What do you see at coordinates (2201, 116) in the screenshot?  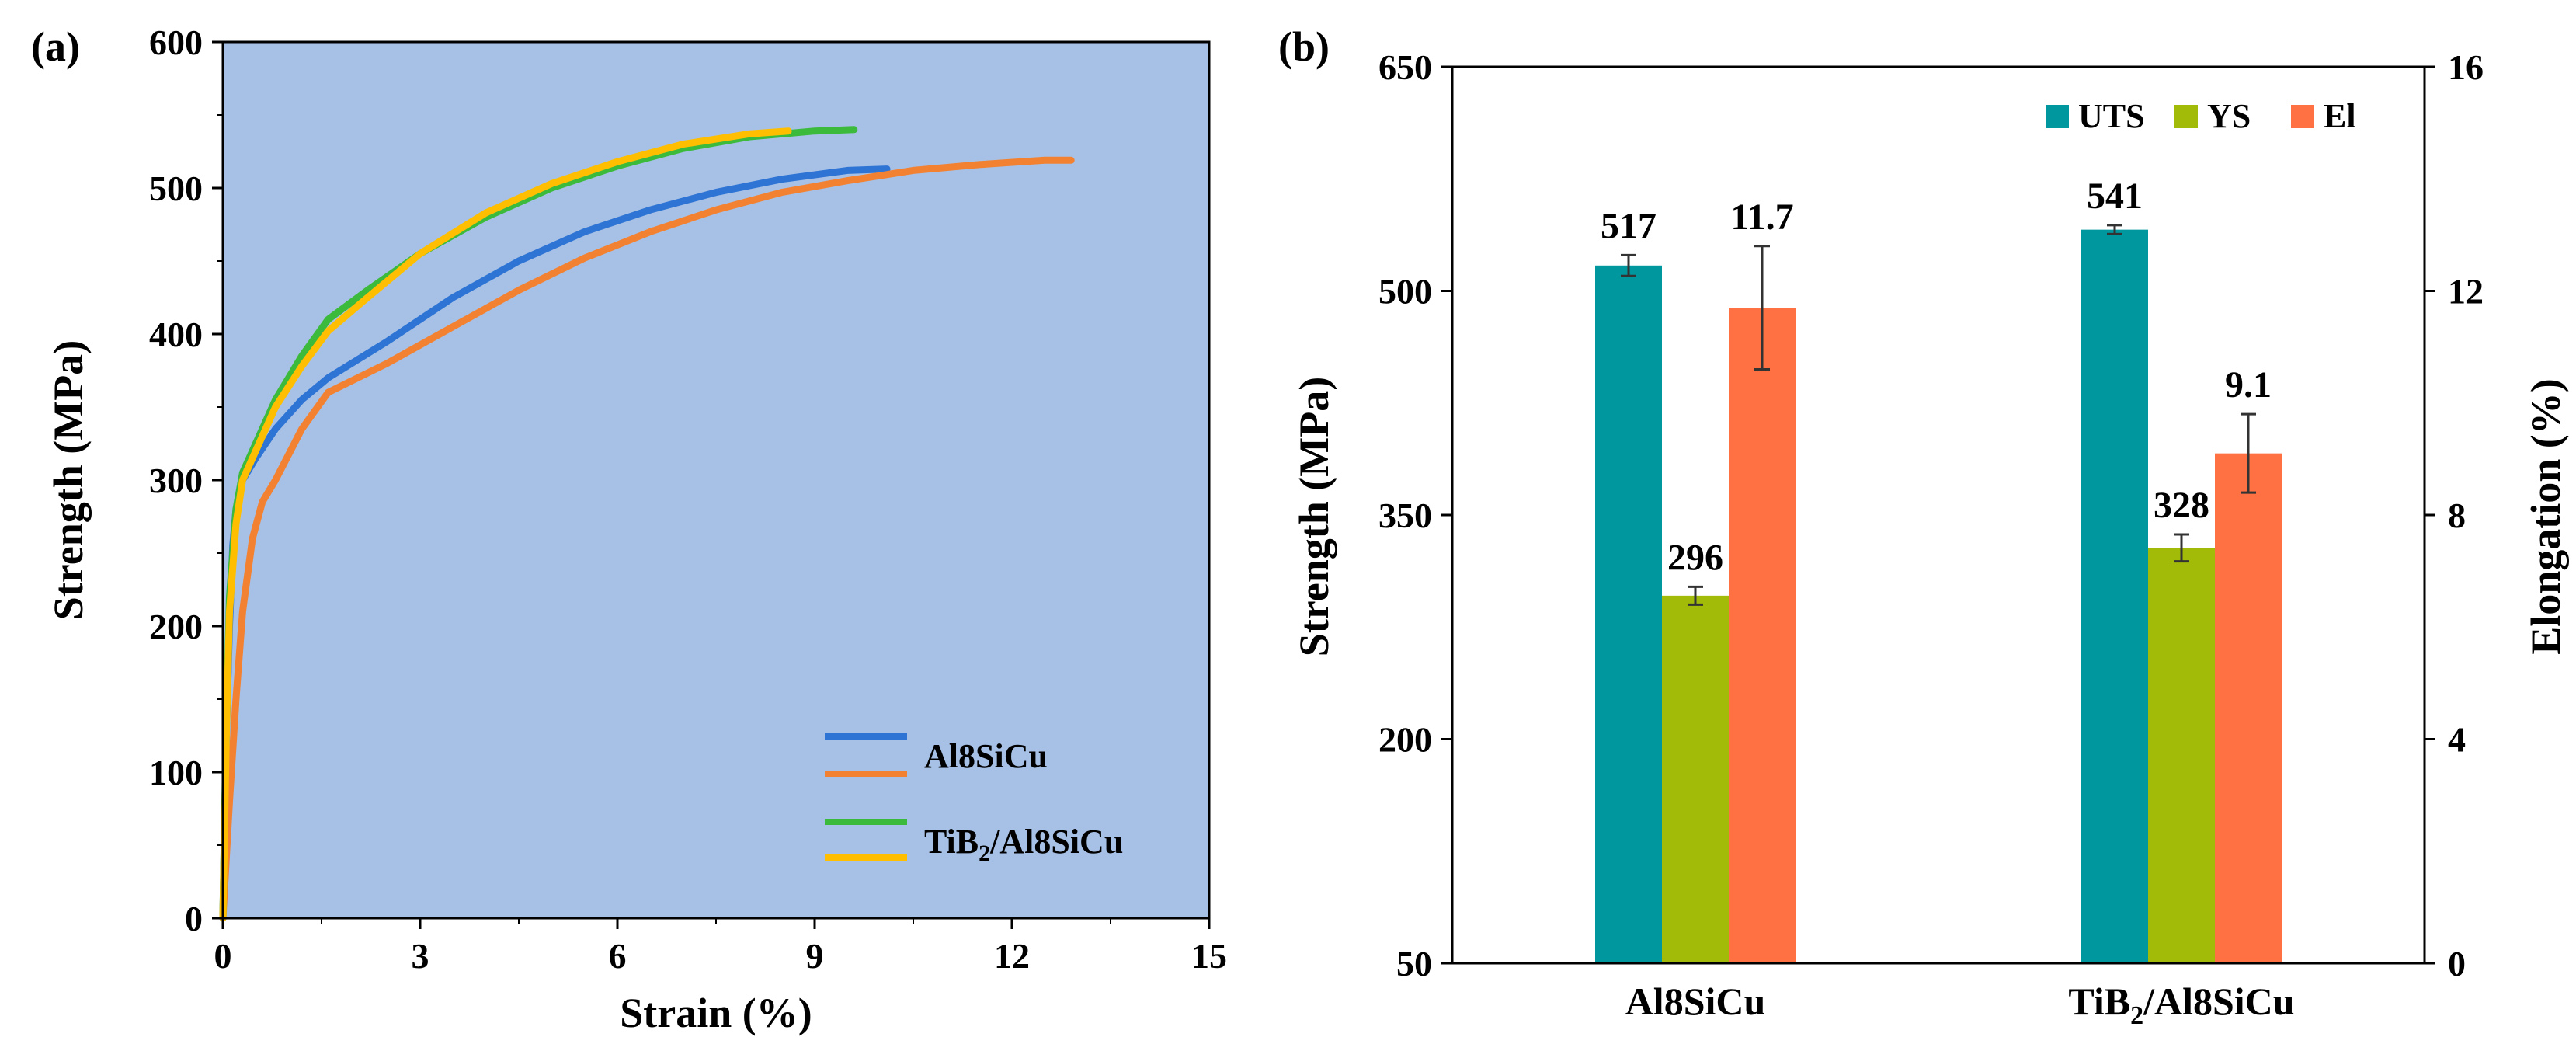 I see `plot-b-legend: UTS YS El` at bounding box center [2201, 116].